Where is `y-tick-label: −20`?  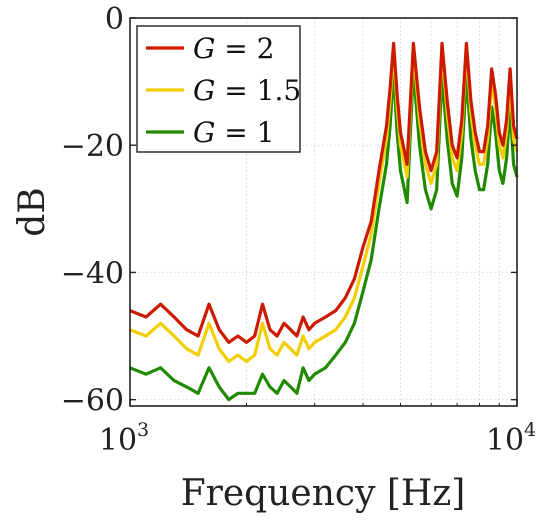 y-tick-label: −20 is located at coordinates (92, 146).